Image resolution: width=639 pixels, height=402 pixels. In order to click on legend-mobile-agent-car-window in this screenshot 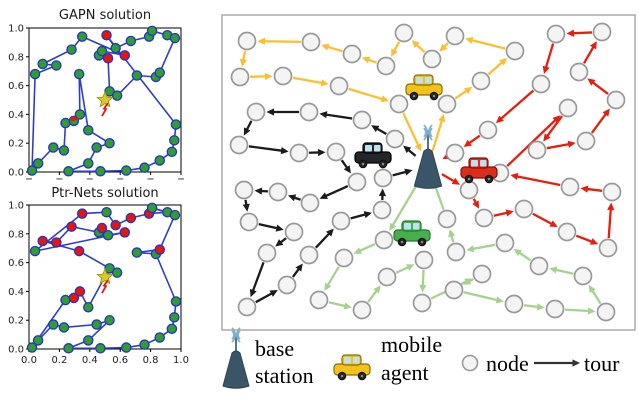, I will do `click(347, 360)`.